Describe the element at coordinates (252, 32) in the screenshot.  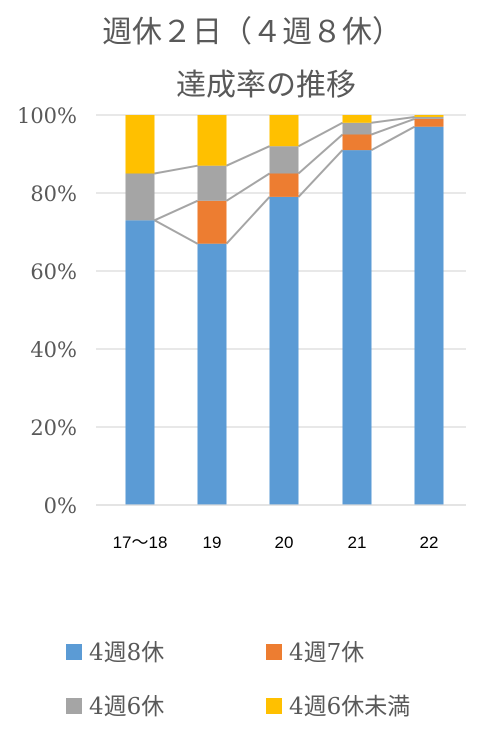
I see `chart-title-line-1: 週休２日（４週８休）` at that location.